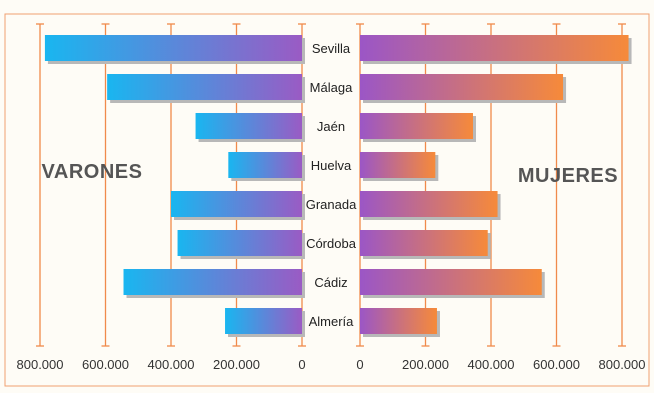 This screenshot has width=654, height=393. I want to click on x-tick-label-right: 400.000, so click(491, 364).